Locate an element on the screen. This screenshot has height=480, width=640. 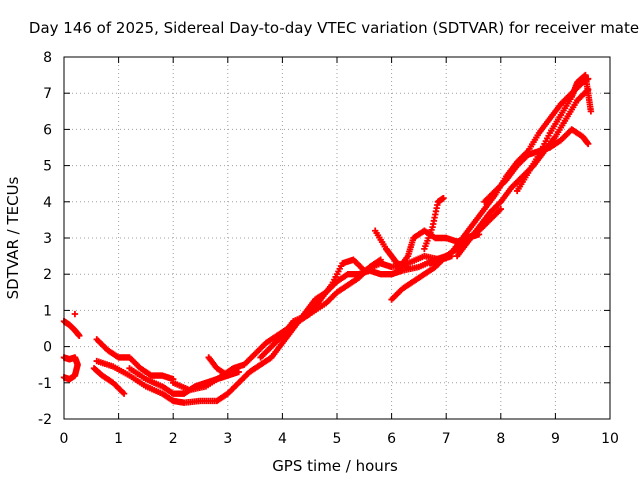
x-tick-label: 4 is located at coordinates (282, 439).